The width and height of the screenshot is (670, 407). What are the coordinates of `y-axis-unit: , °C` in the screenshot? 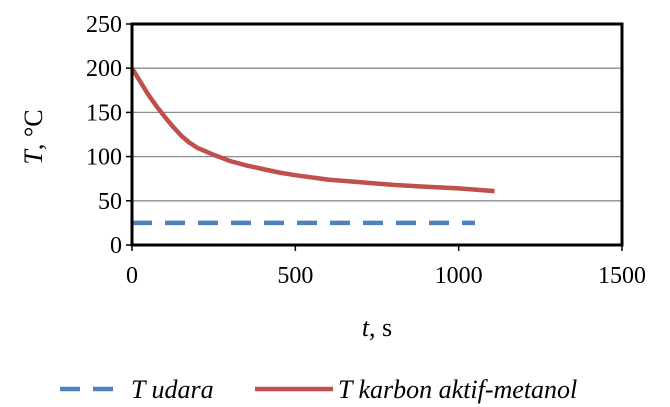 It's located at (33, 129).